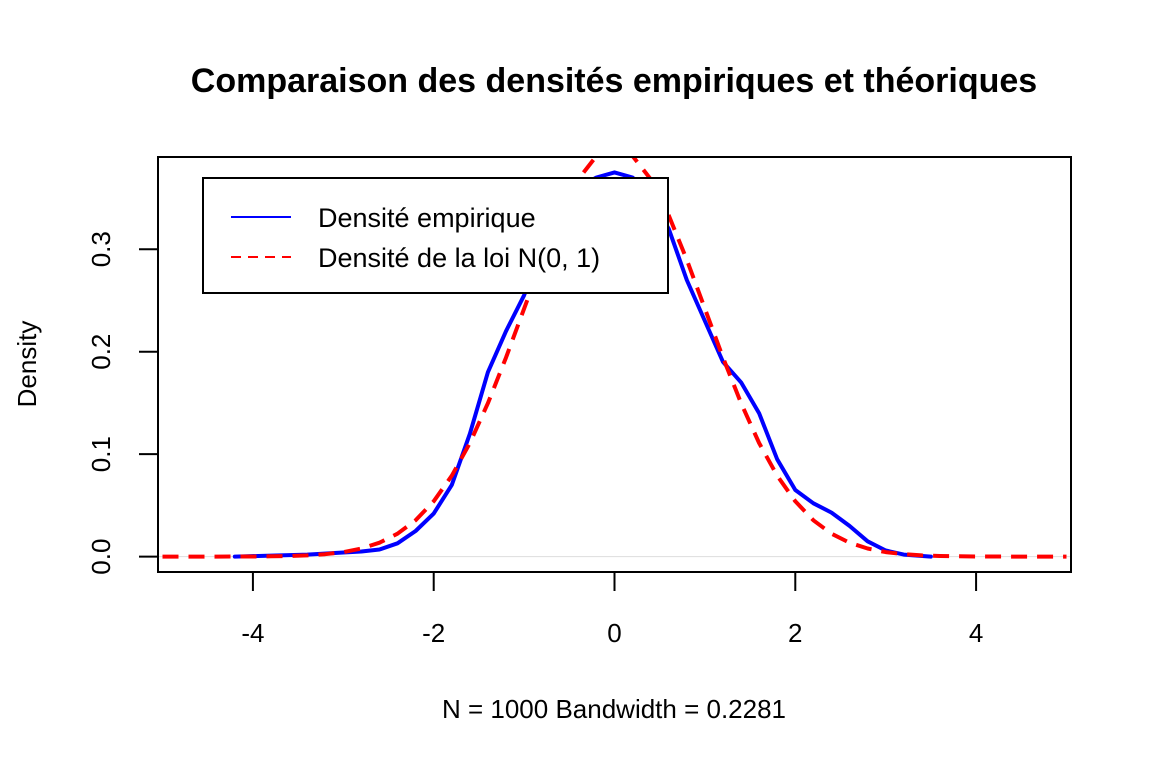 This screenshot has width=1152, height=768. What do you see at coordinates (101, 352) in the screenshot?
I see `y-tick-label: 0.2` at bounding box center [101, 352].